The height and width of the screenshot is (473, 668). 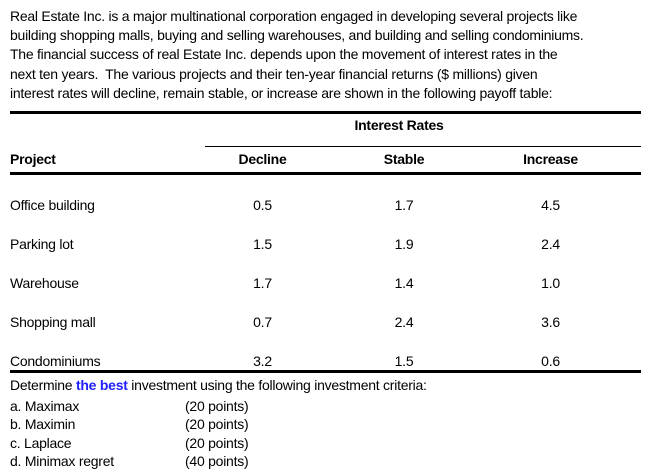 What do you see at coordinates (335, 424) in the screenshot?
I see `criterion-maximin: b. Maximin (20 points)` at bounding box center [335, 424].